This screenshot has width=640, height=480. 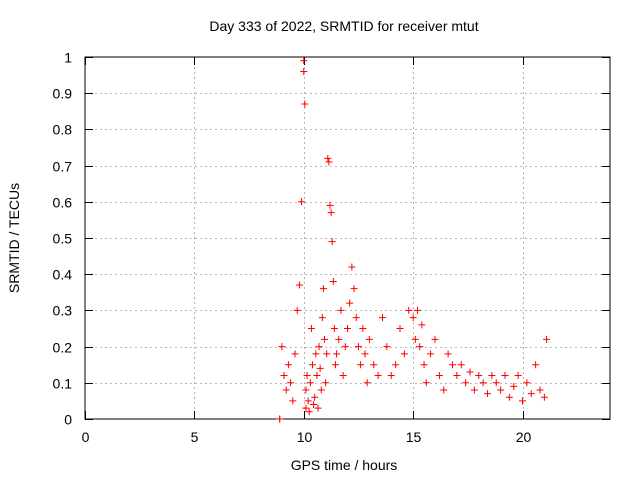 I want to click on y-tick-label: 0.1, so click(x=63, y=384).